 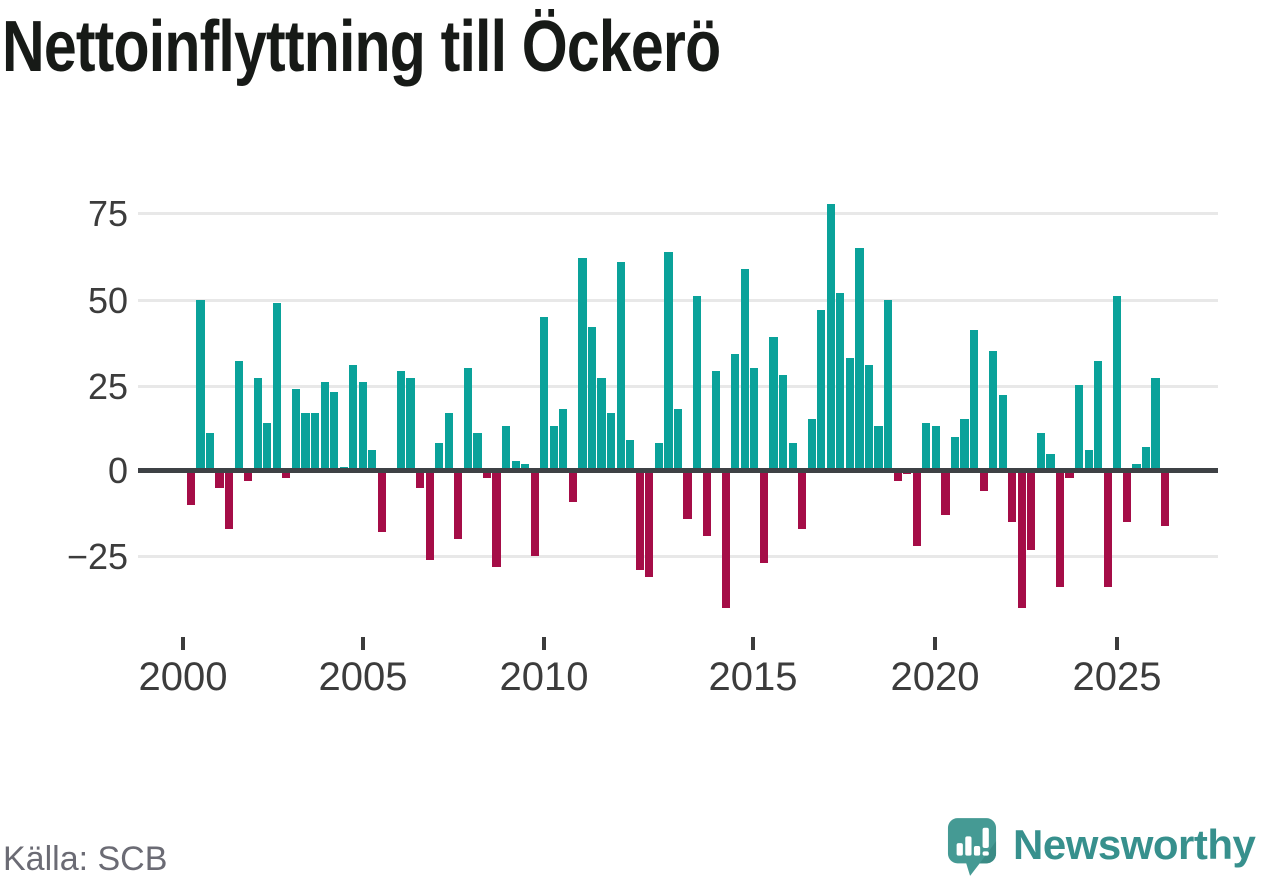 What do you see at coordinates (107, 213) in the screenshot?
I see `y-axis-label: 75` at bounding box center [107, 213].